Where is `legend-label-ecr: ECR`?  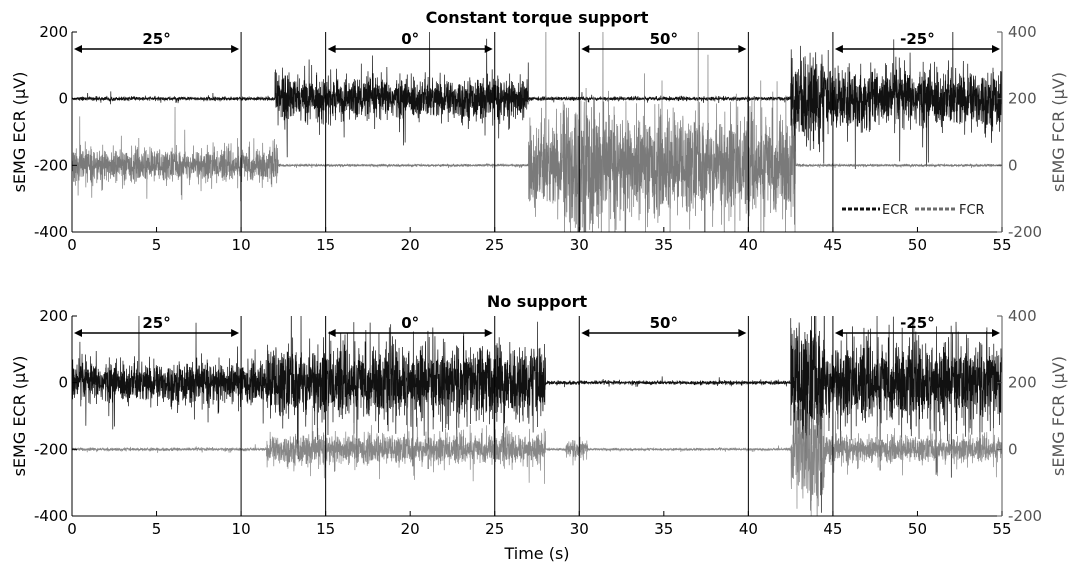 legend-label-ecr: ECR is located at coordinates (895, 210).